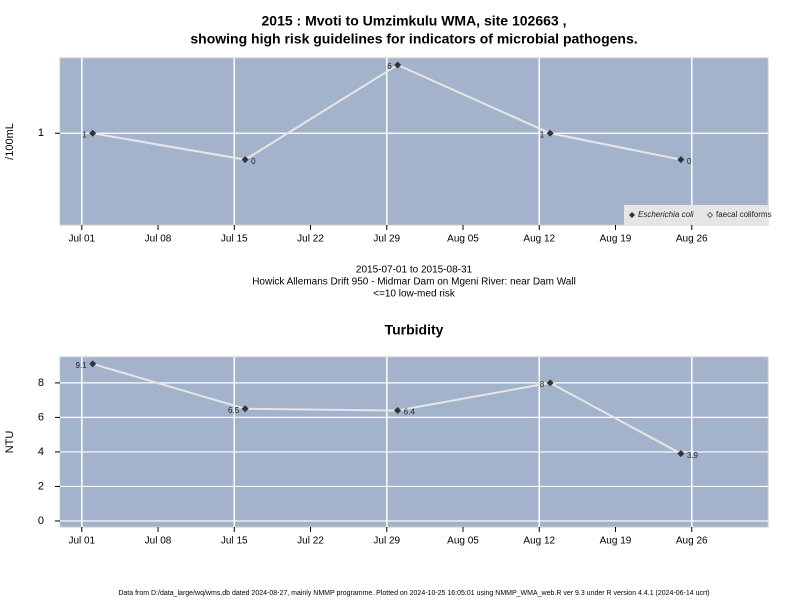 This screenshot has height=600, width=800. I want to click on y-tick-label: 6, so click(41, 417).